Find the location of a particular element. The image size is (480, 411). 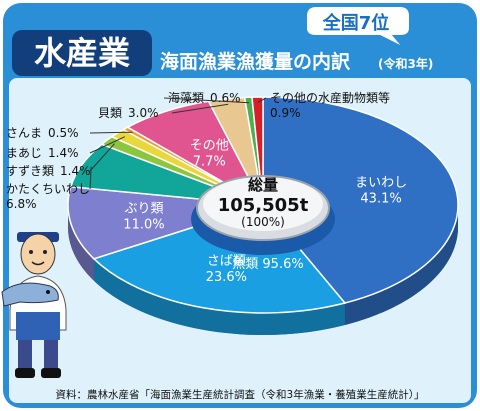

slice-value-5: 1.4% is located at coordinates (75, 171).